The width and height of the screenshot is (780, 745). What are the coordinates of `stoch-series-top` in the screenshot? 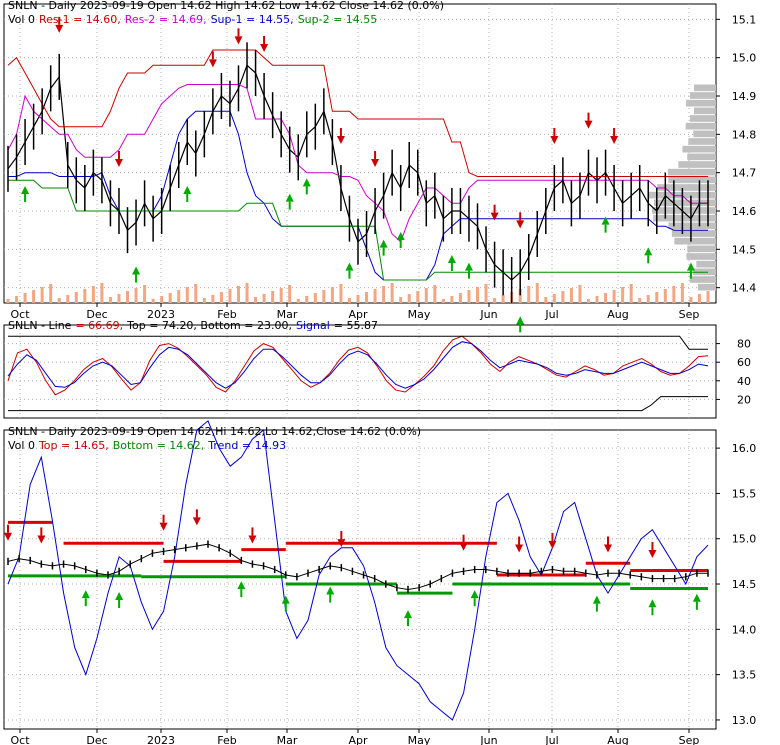 It's located at (358, 342).